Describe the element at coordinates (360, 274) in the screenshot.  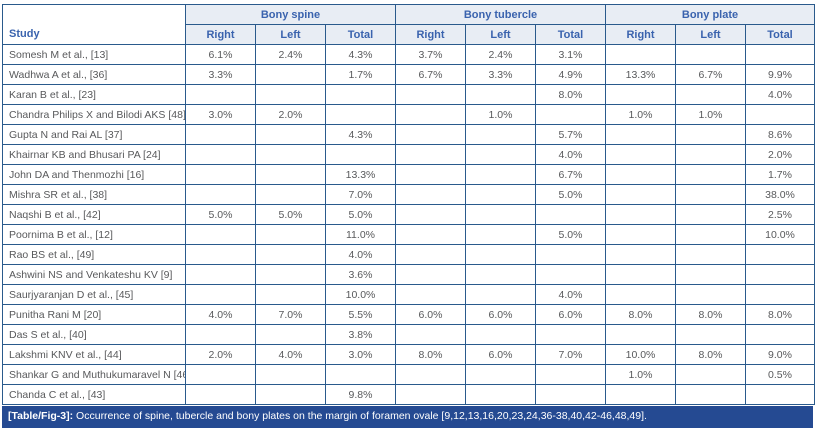
I see `value-cell: 3.6%` at that location.